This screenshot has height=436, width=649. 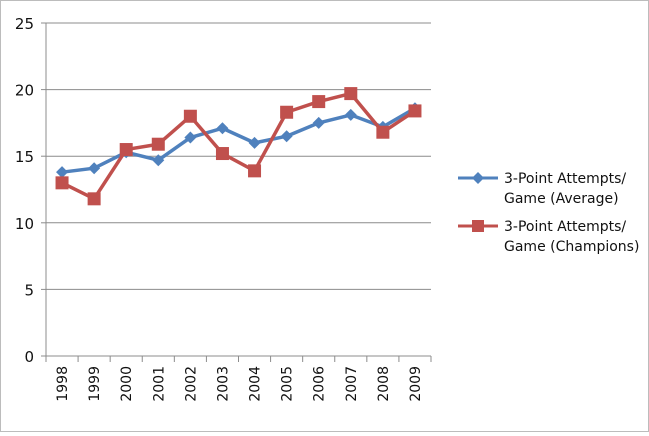 I want to click on legend-label-champions-line1: 3-Point Attempts/, so click(x=565, y=227).